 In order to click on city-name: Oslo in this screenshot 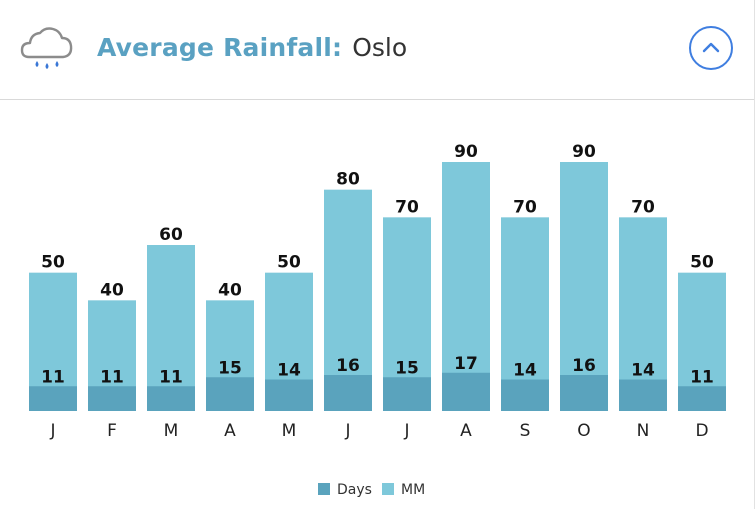, I will do `click(380, 47)`.